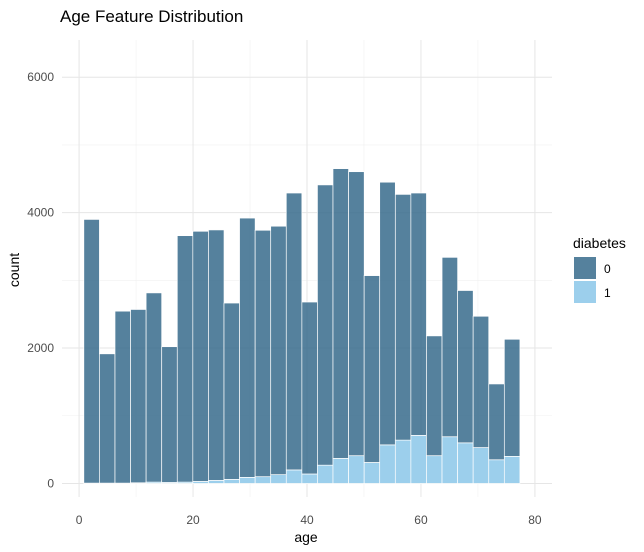  I want to click on x-tick-label-0: 0, so click(79, 520).